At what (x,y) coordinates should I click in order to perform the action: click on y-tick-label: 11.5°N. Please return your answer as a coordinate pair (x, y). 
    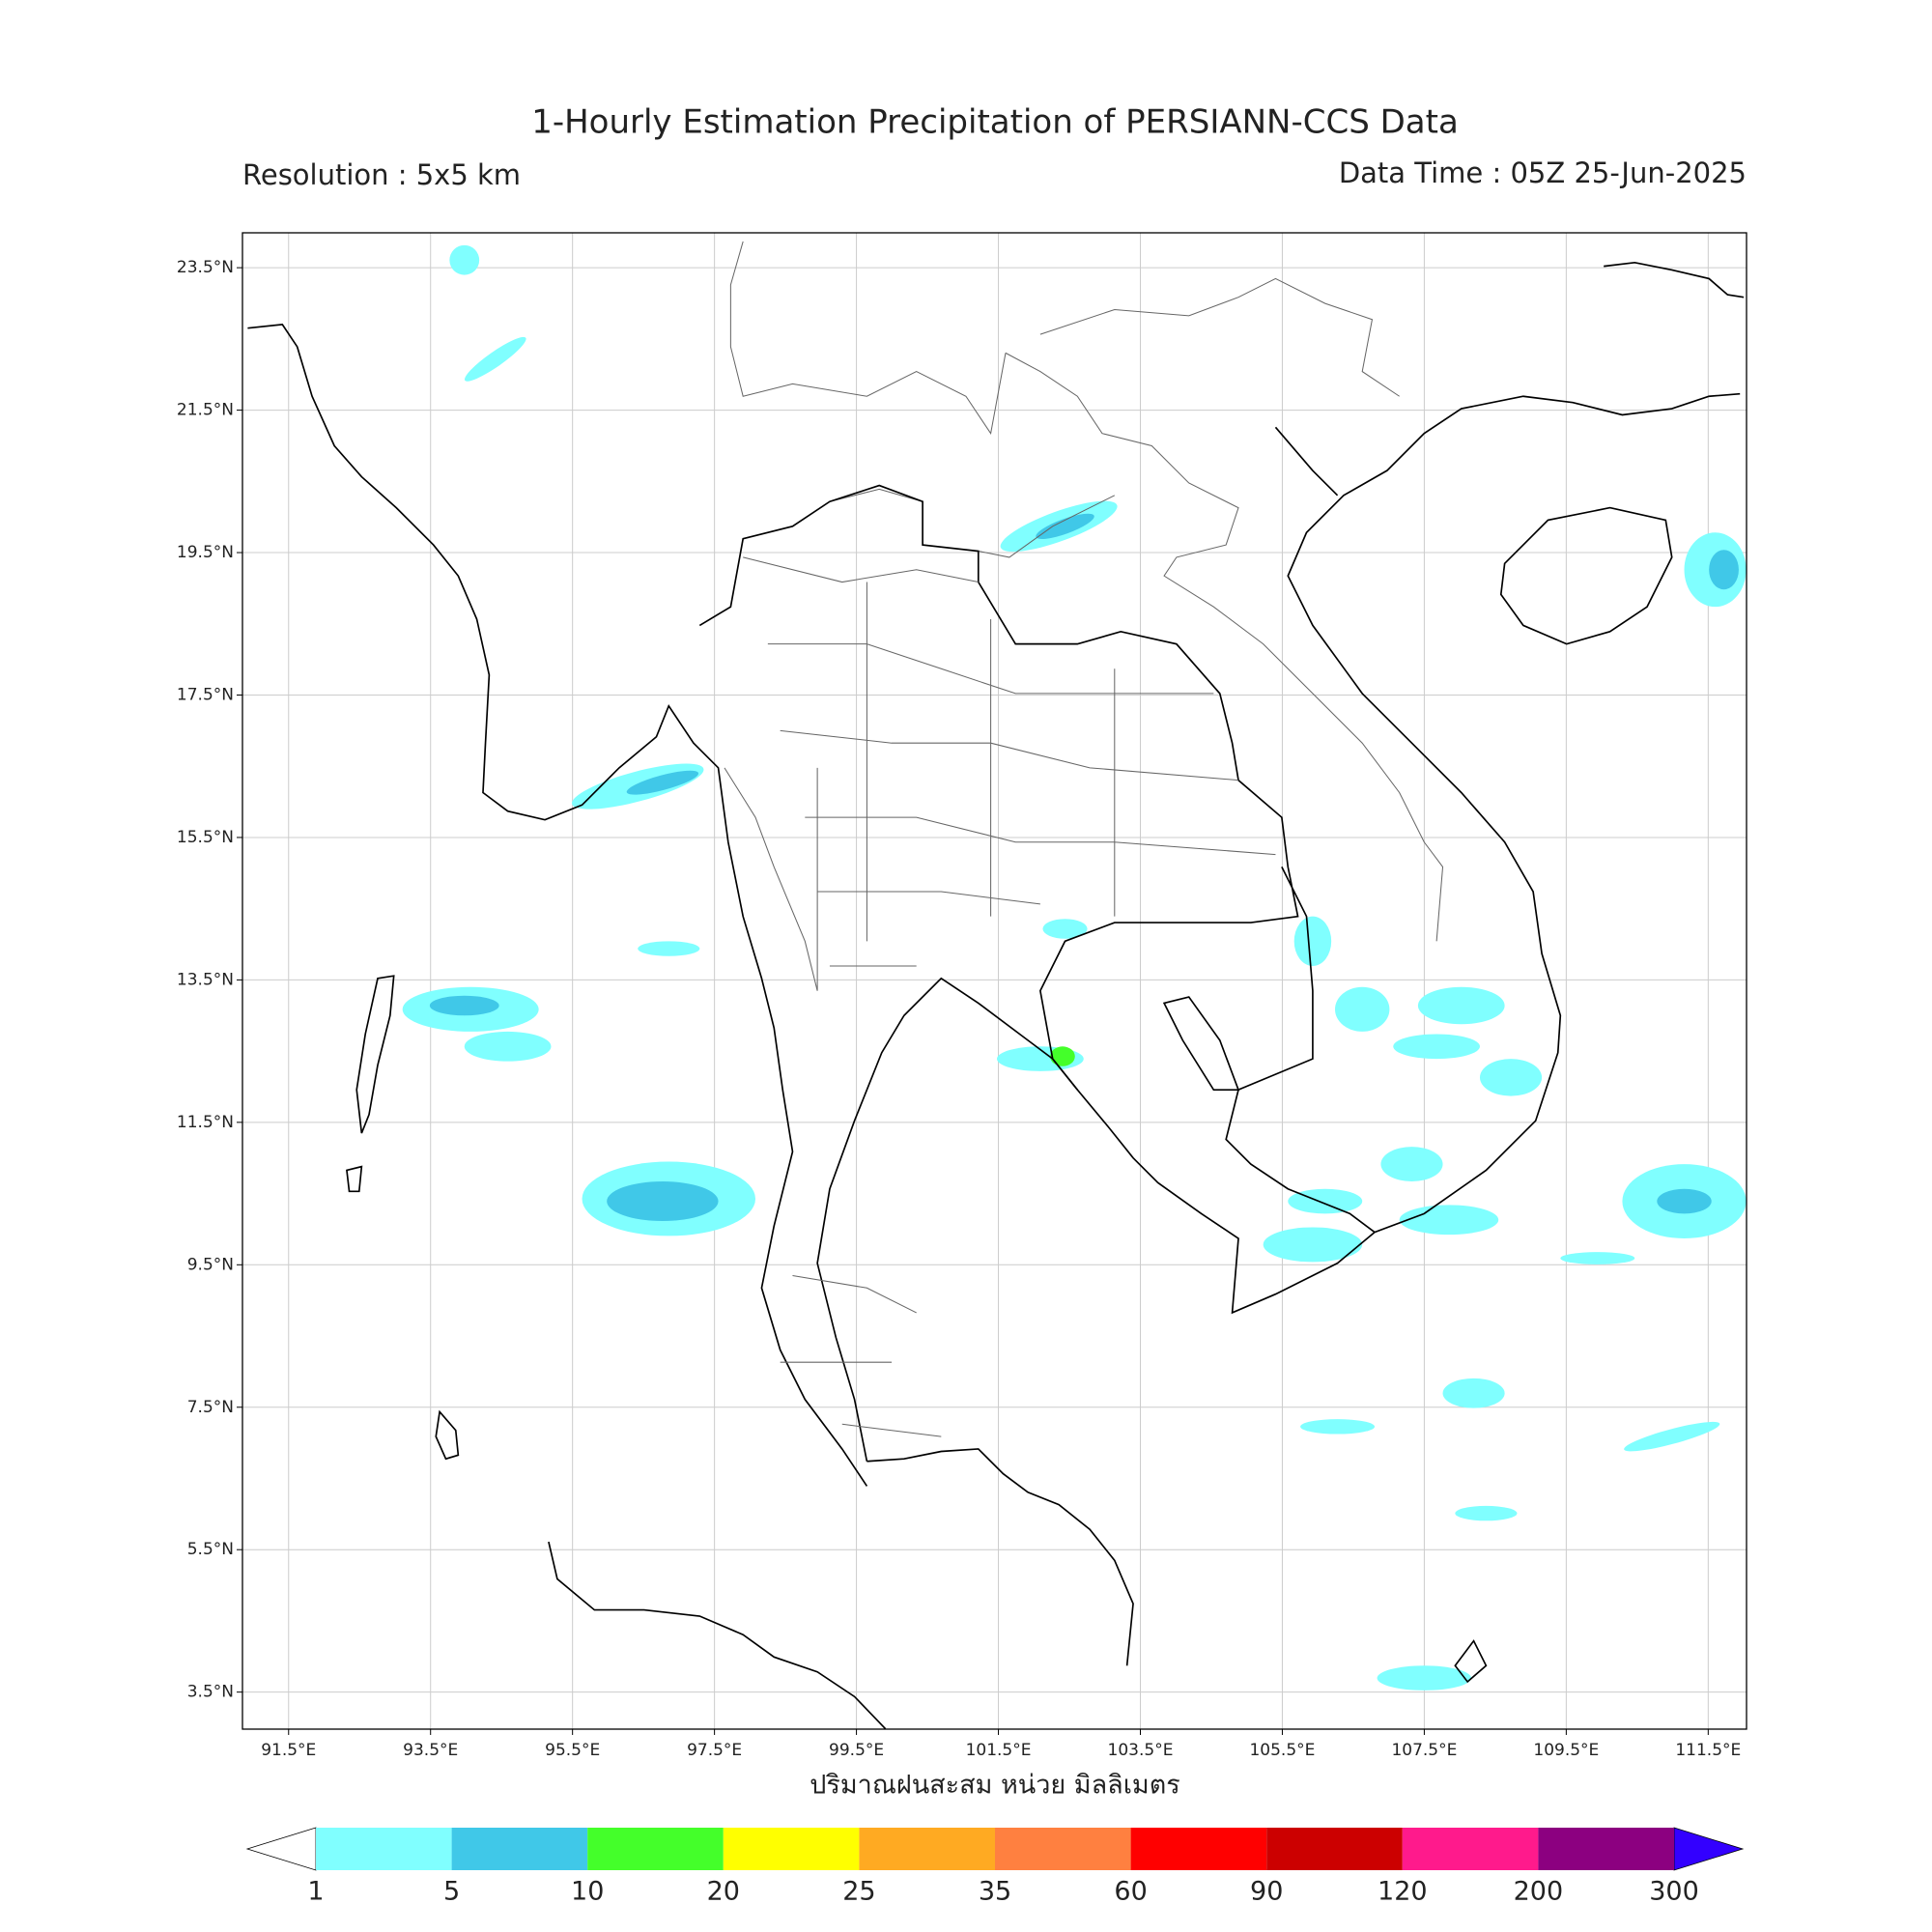
    Looking at the image, I should click on (205, 1122).